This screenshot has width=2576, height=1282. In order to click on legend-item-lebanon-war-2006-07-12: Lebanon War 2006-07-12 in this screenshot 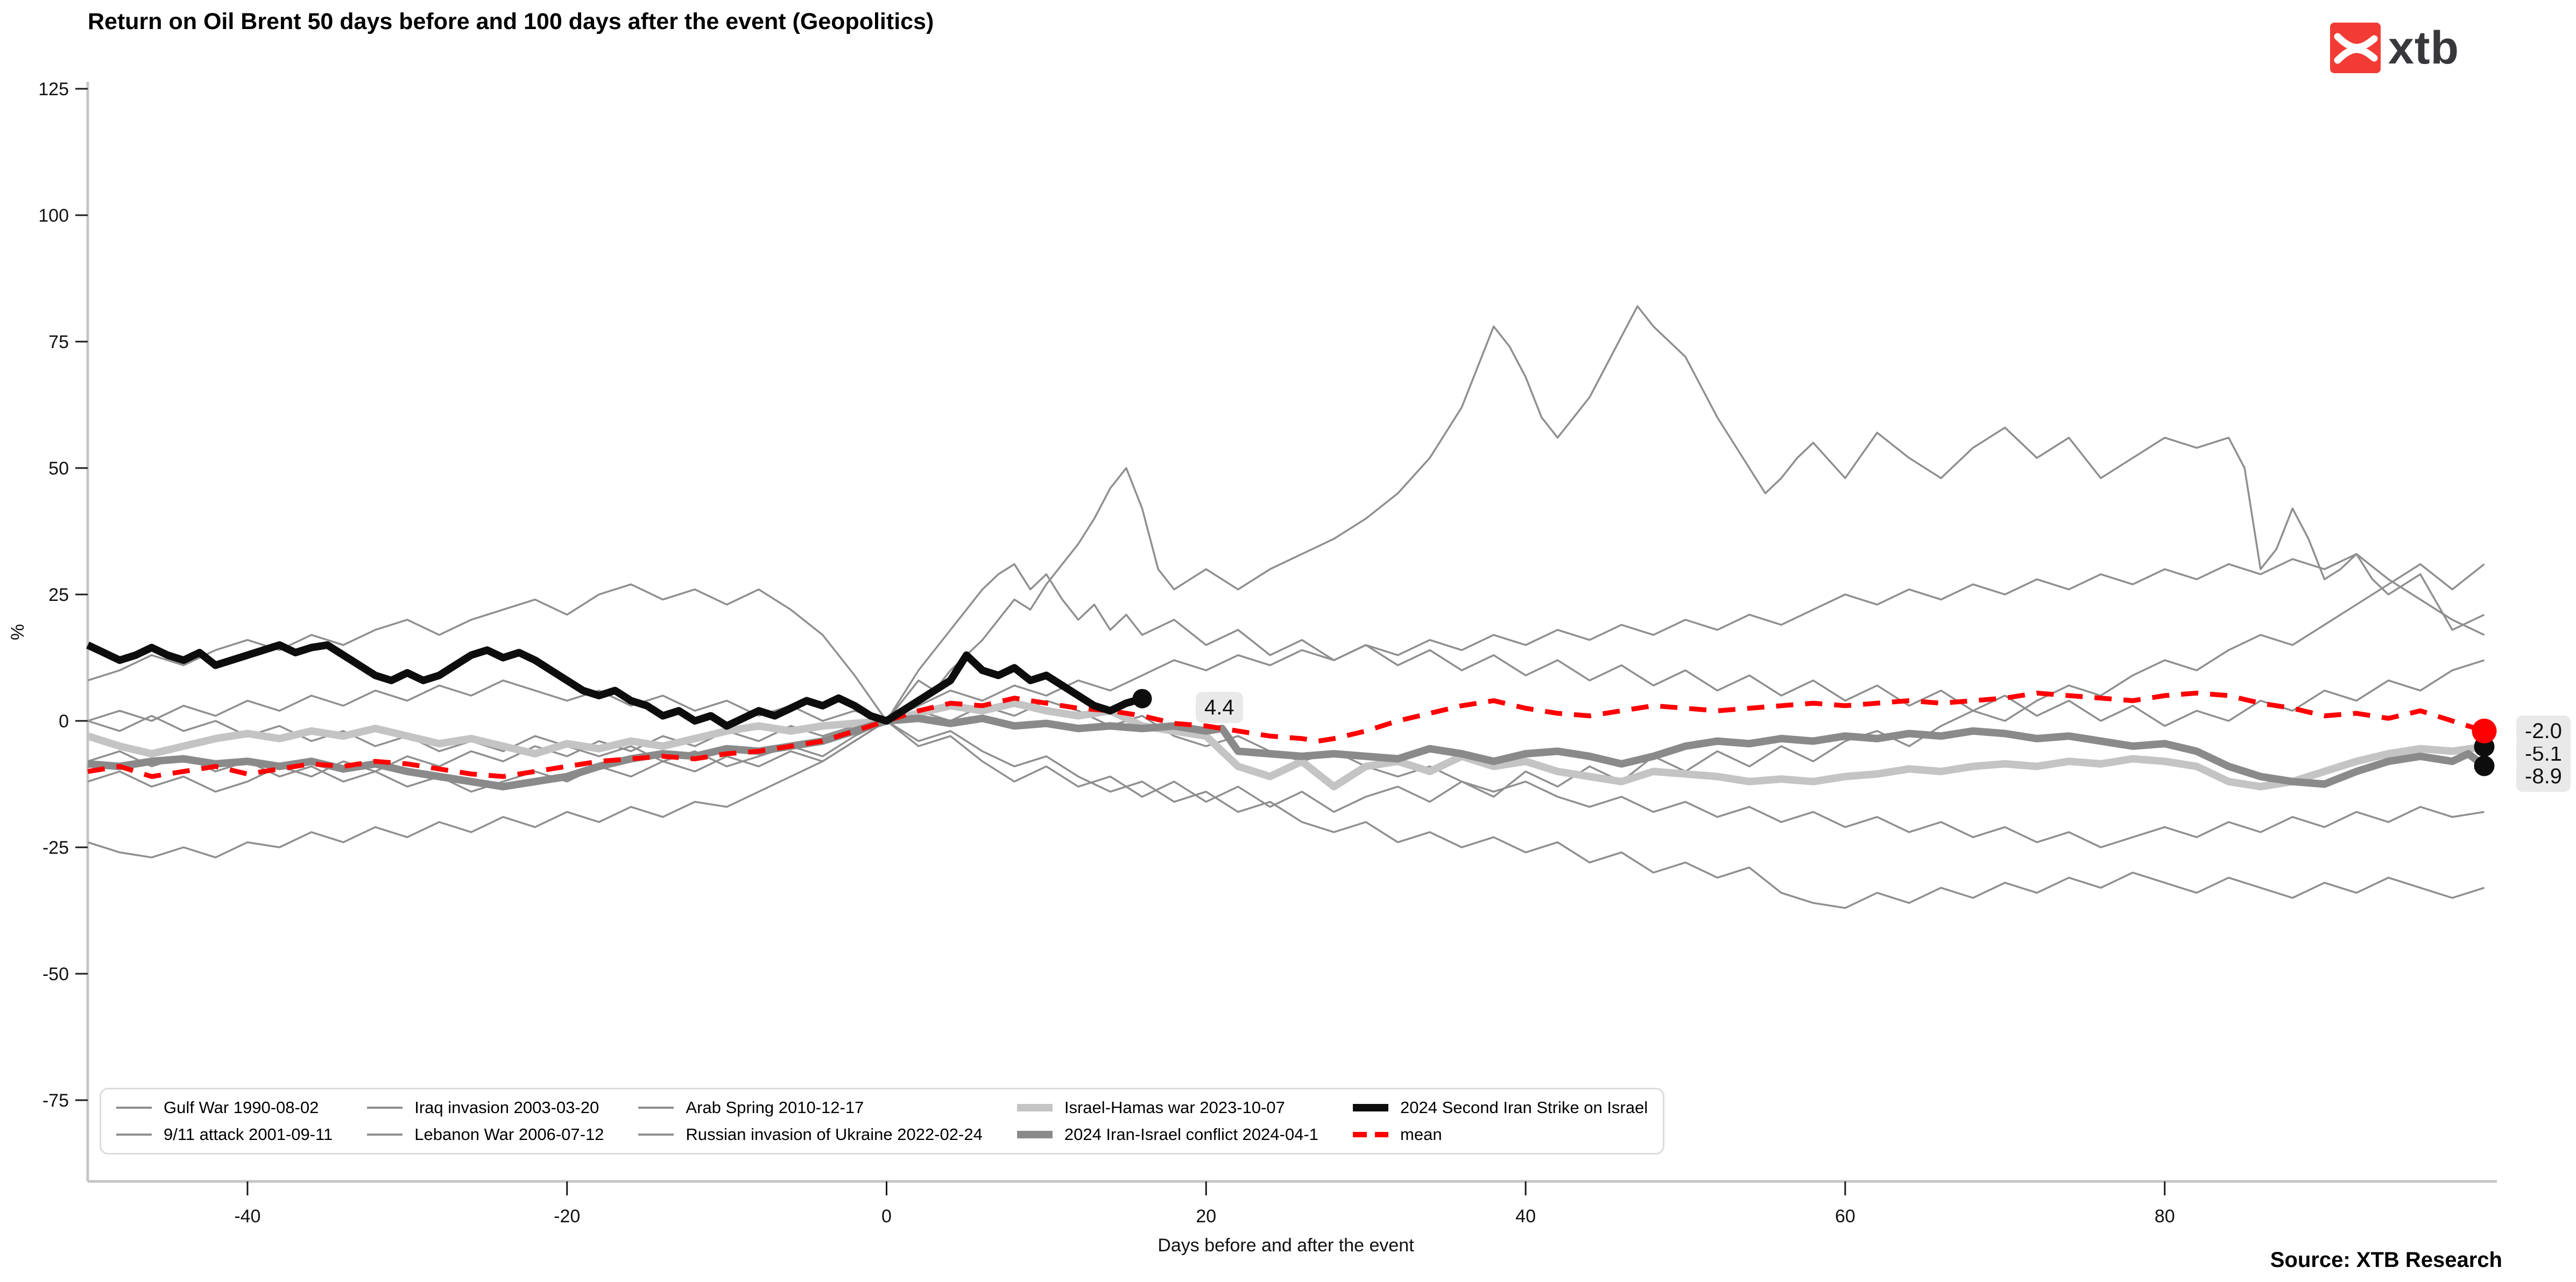, I will do `click(485, 1134)`.